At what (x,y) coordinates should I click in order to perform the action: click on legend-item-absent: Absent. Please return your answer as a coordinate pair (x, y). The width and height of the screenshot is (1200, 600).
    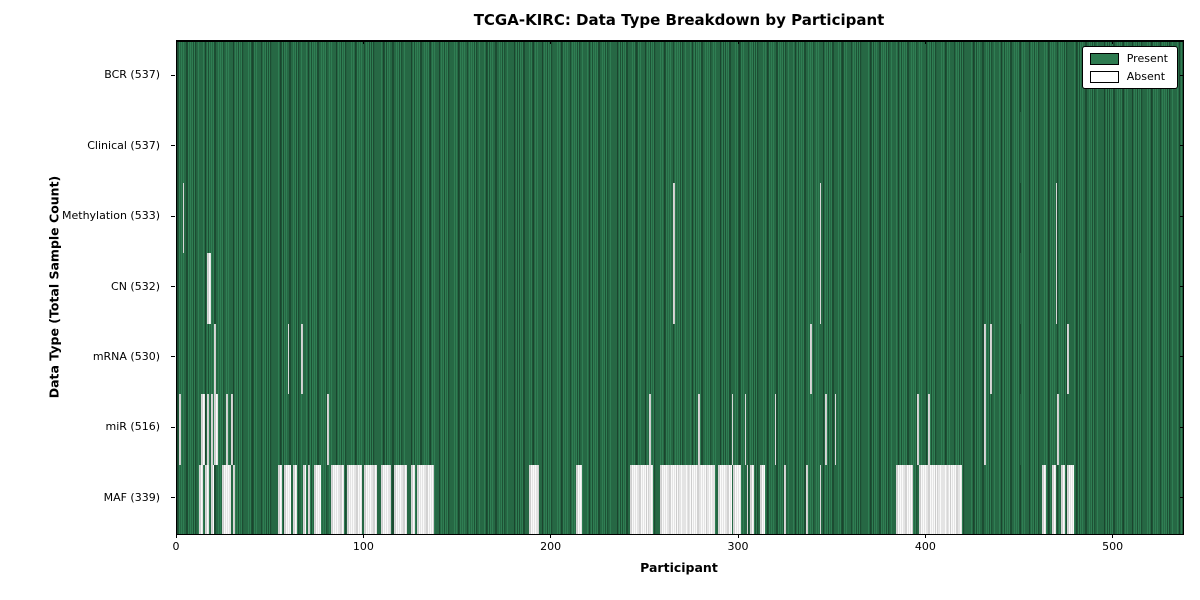
    Looking at the image, I should click on (1128, 76).